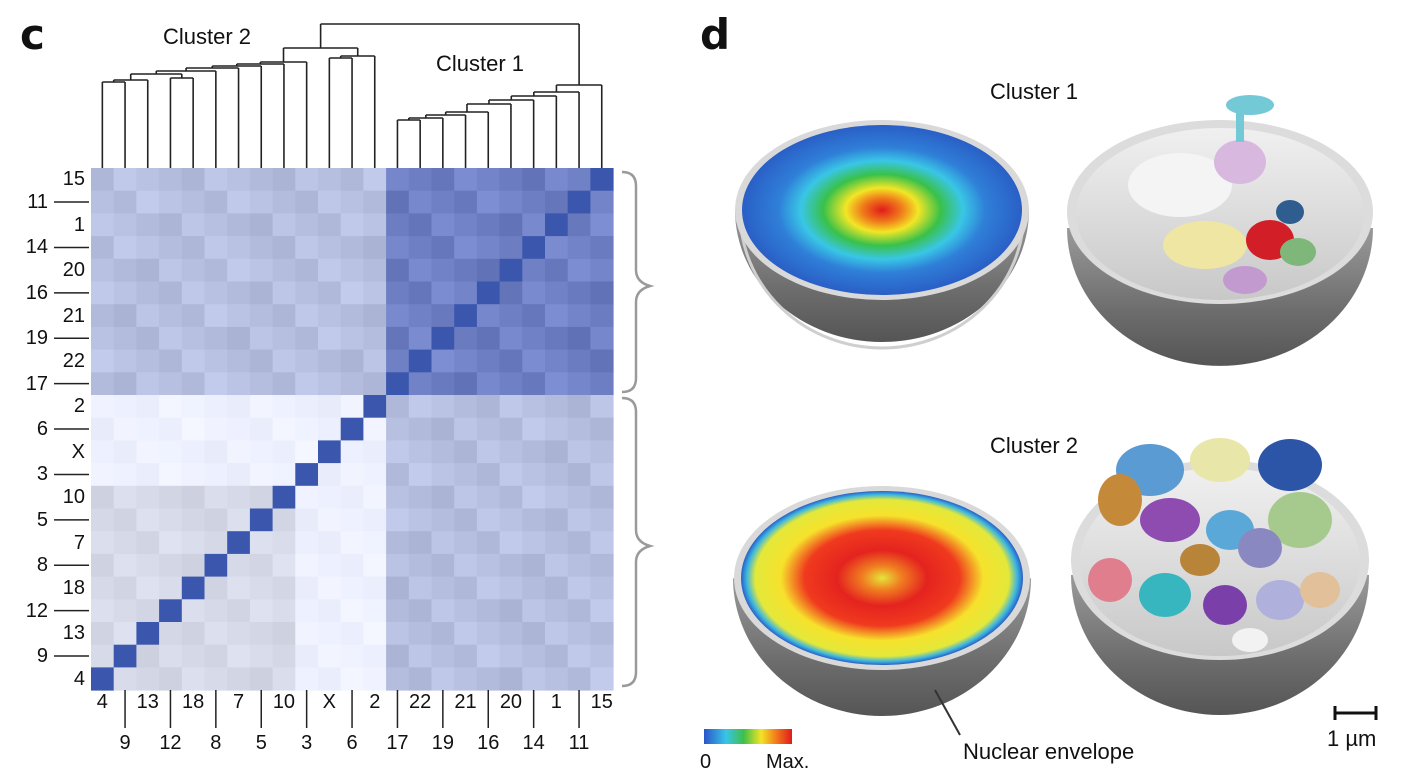 This screenshot has width=1409, height=775. I want to click on left-label: 7, so click(79, 542).